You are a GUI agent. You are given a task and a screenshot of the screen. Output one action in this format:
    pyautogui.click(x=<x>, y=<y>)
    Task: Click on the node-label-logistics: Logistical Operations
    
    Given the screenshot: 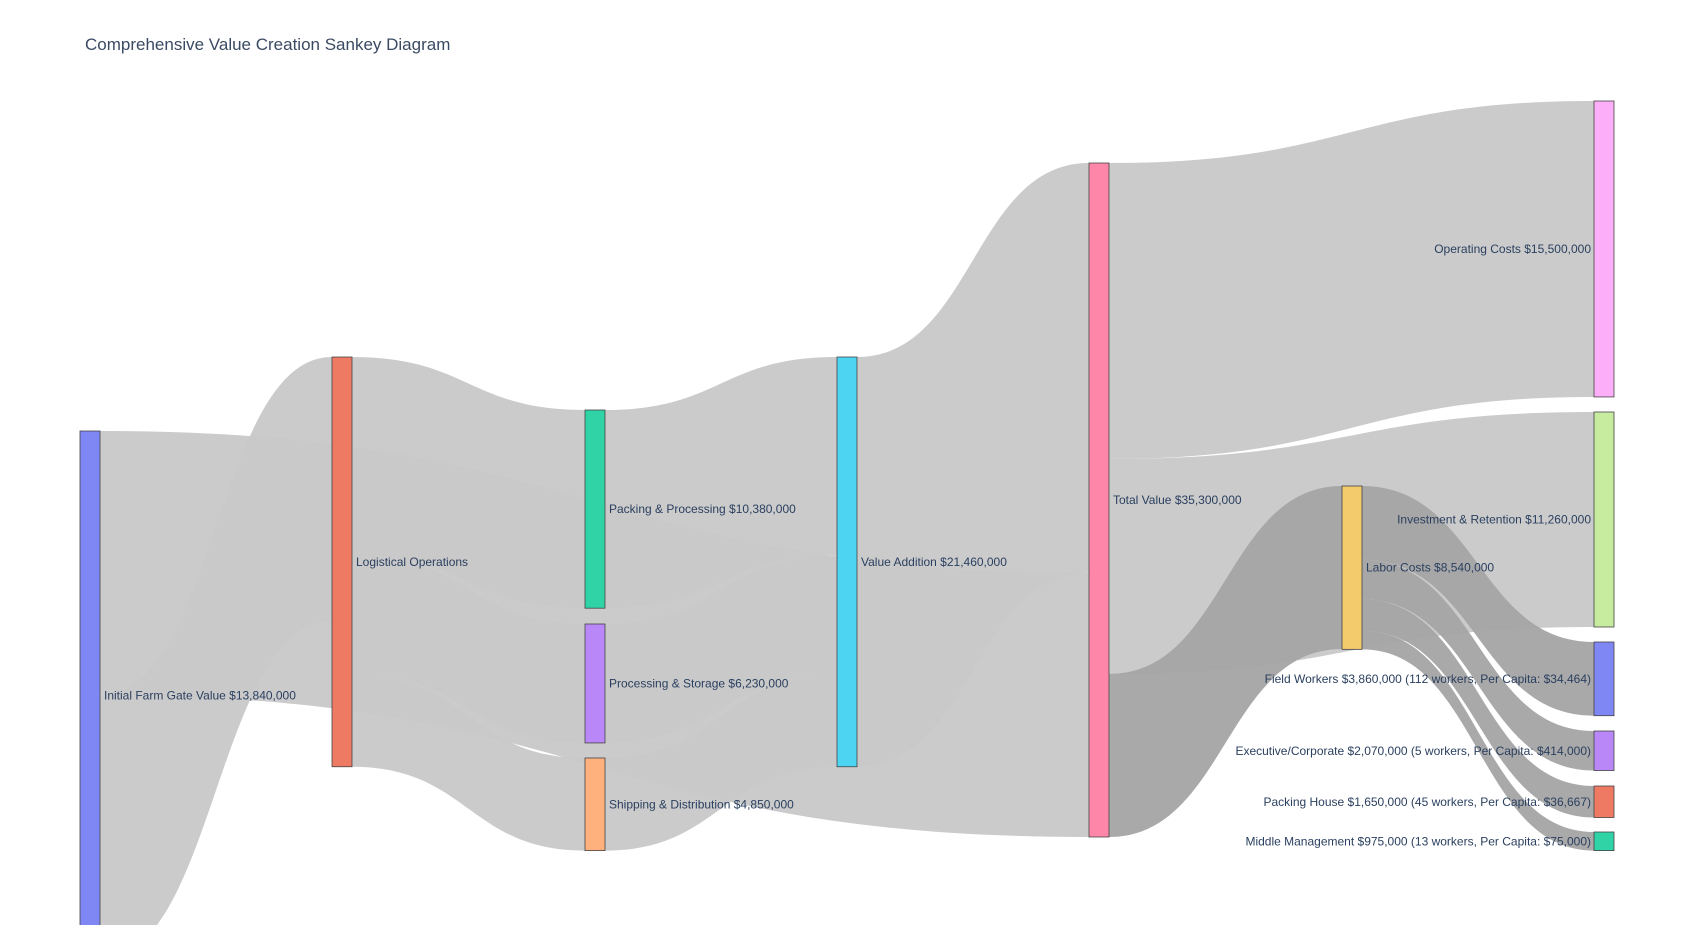 What is the action you would take?
    pyautogui.click(x=412, y=562)
    